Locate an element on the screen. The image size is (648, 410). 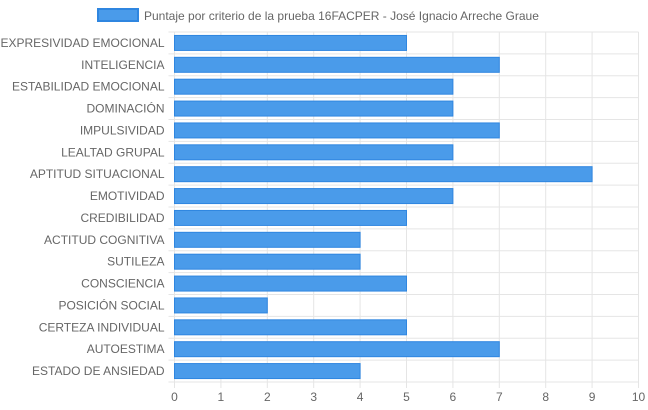
x-tick-label: 10 is located at coordinates (639, 397).